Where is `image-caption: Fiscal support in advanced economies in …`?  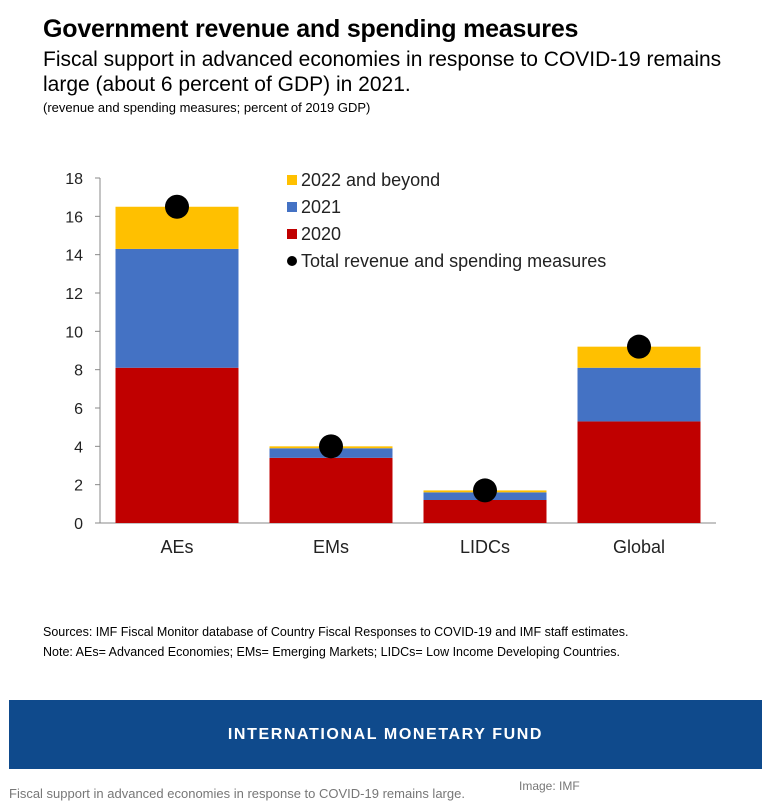
image-caption: Fiscal support in advanced economies in … is located at coordinates (237, 793).